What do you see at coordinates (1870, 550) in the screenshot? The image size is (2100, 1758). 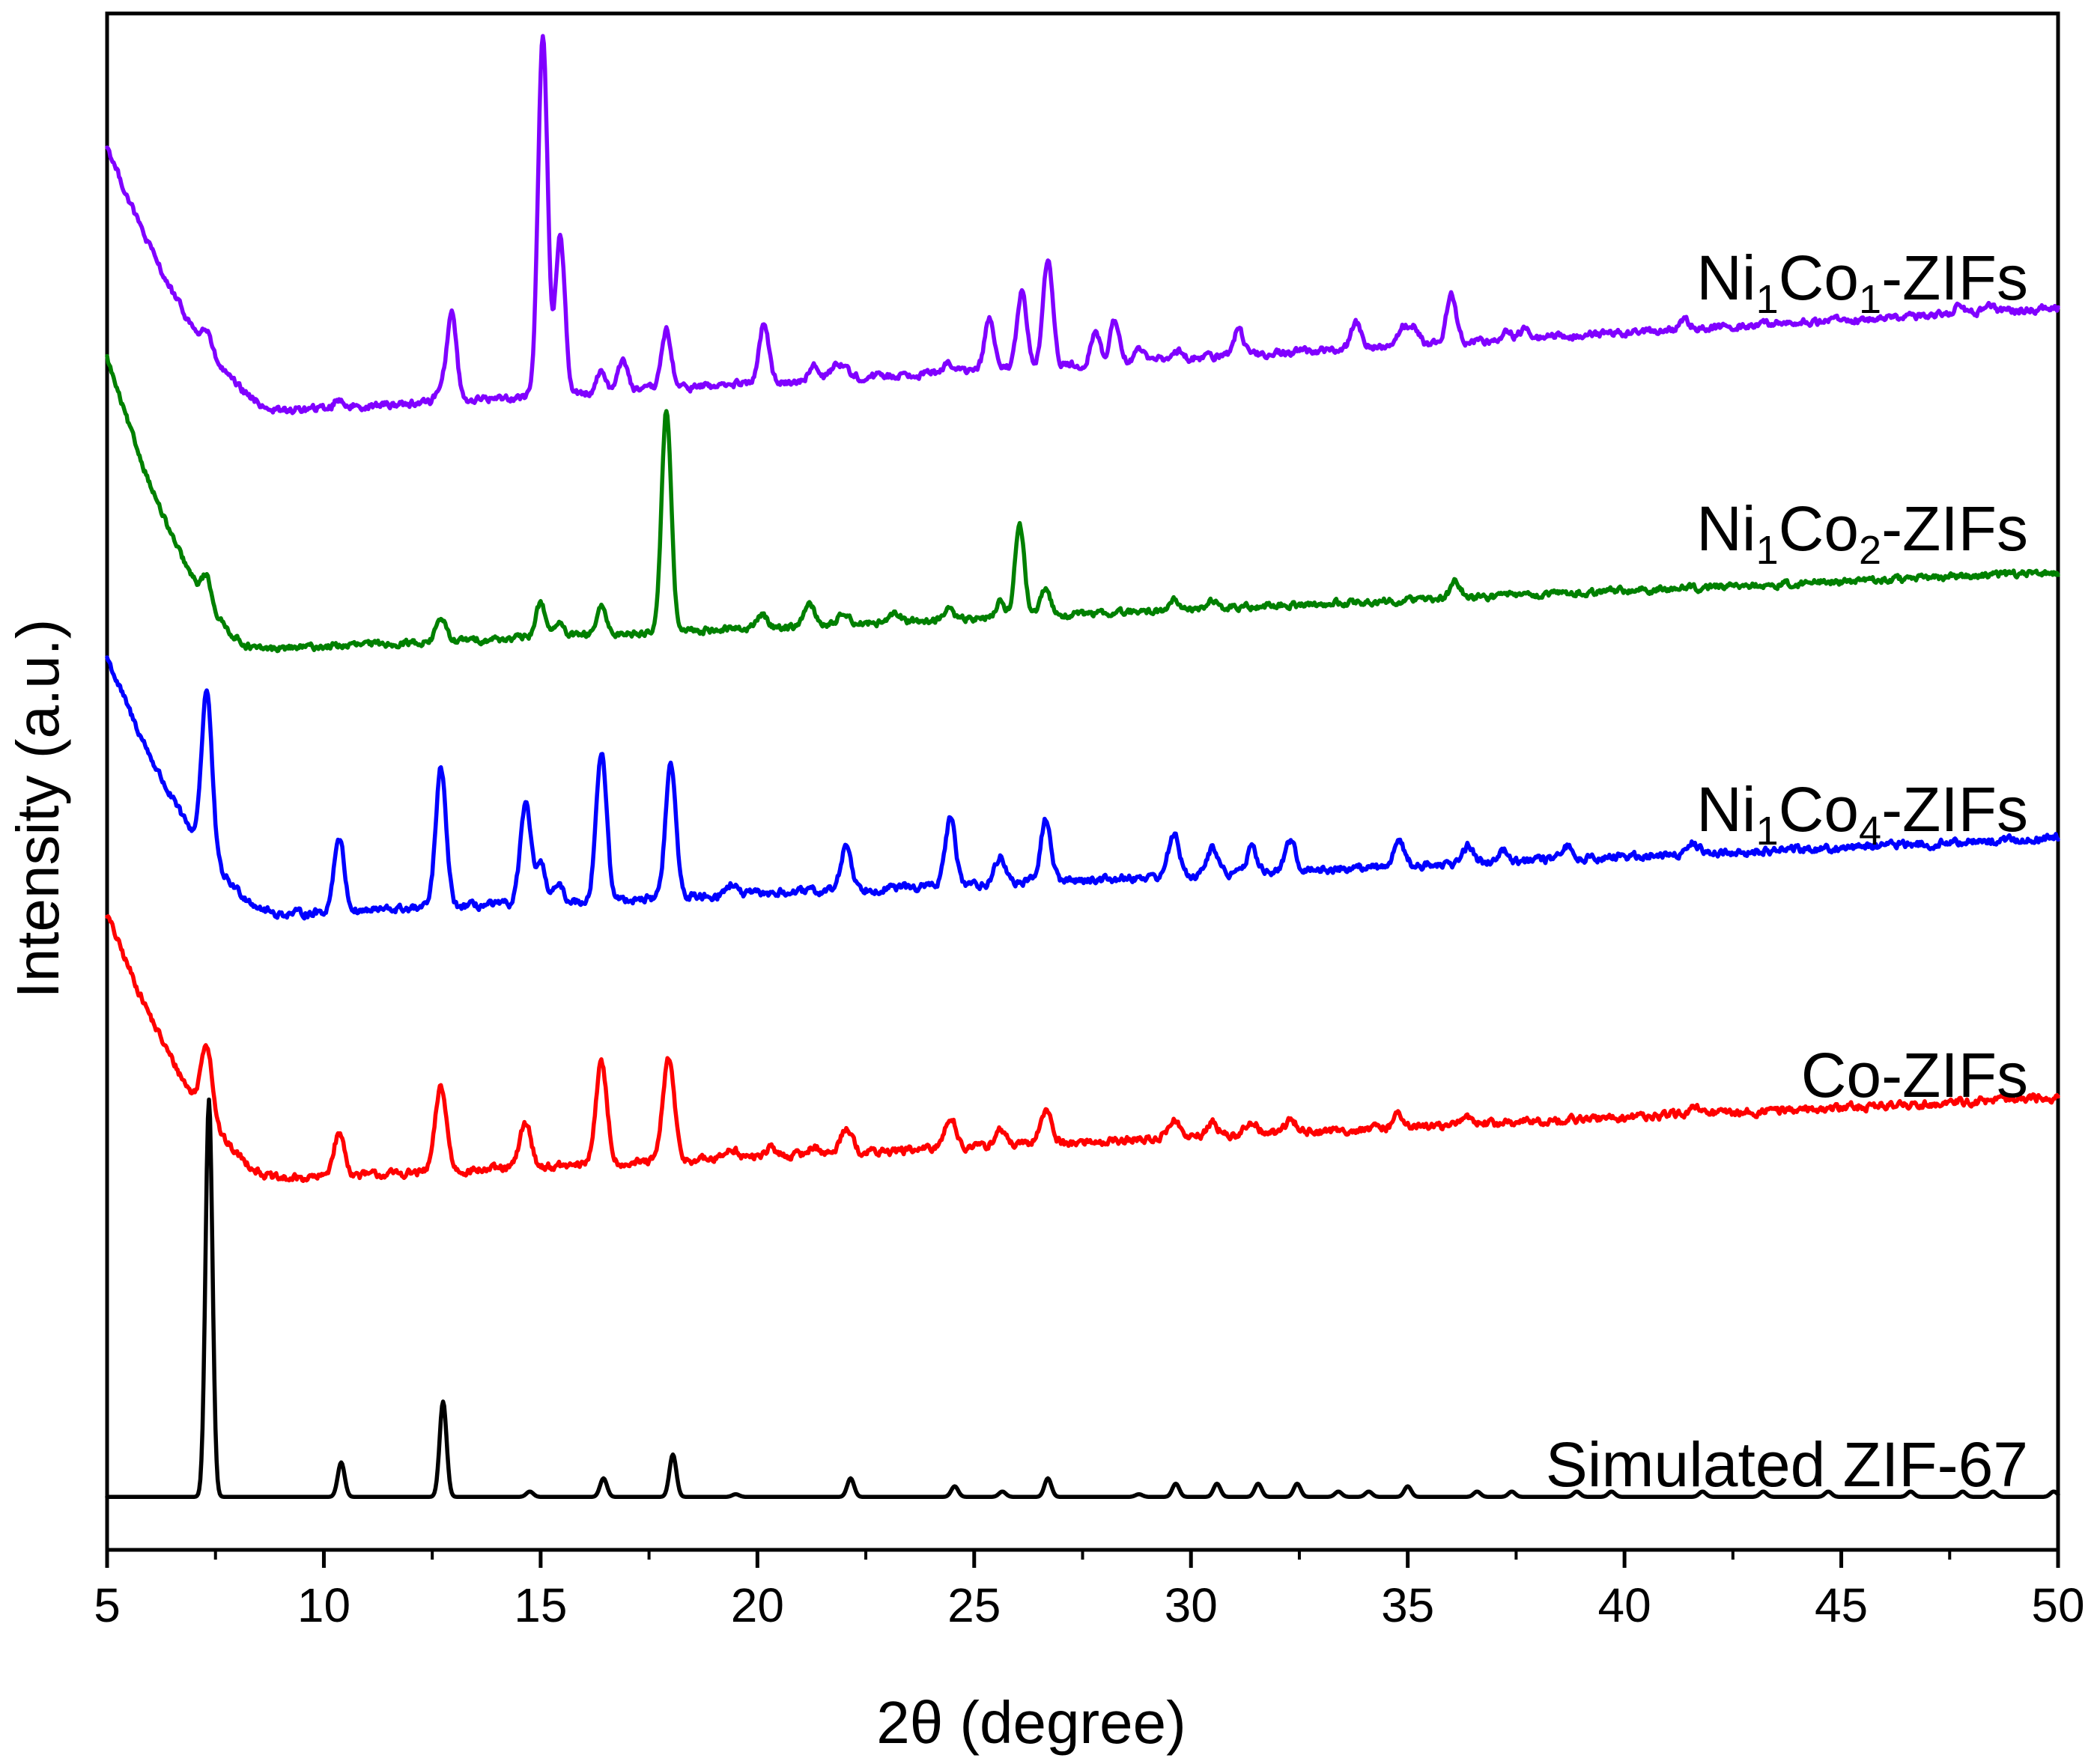 I see `series-label-subscript: 2` at bounding box center [1870, 550].